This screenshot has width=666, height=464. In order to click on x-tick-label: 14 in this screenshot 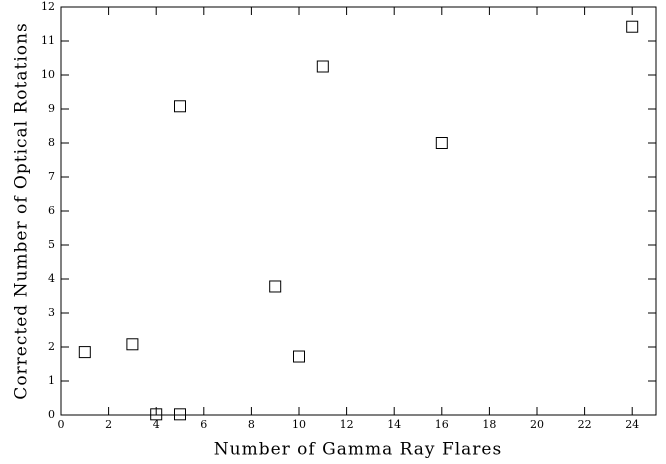, I will do `click(394, 424)`.